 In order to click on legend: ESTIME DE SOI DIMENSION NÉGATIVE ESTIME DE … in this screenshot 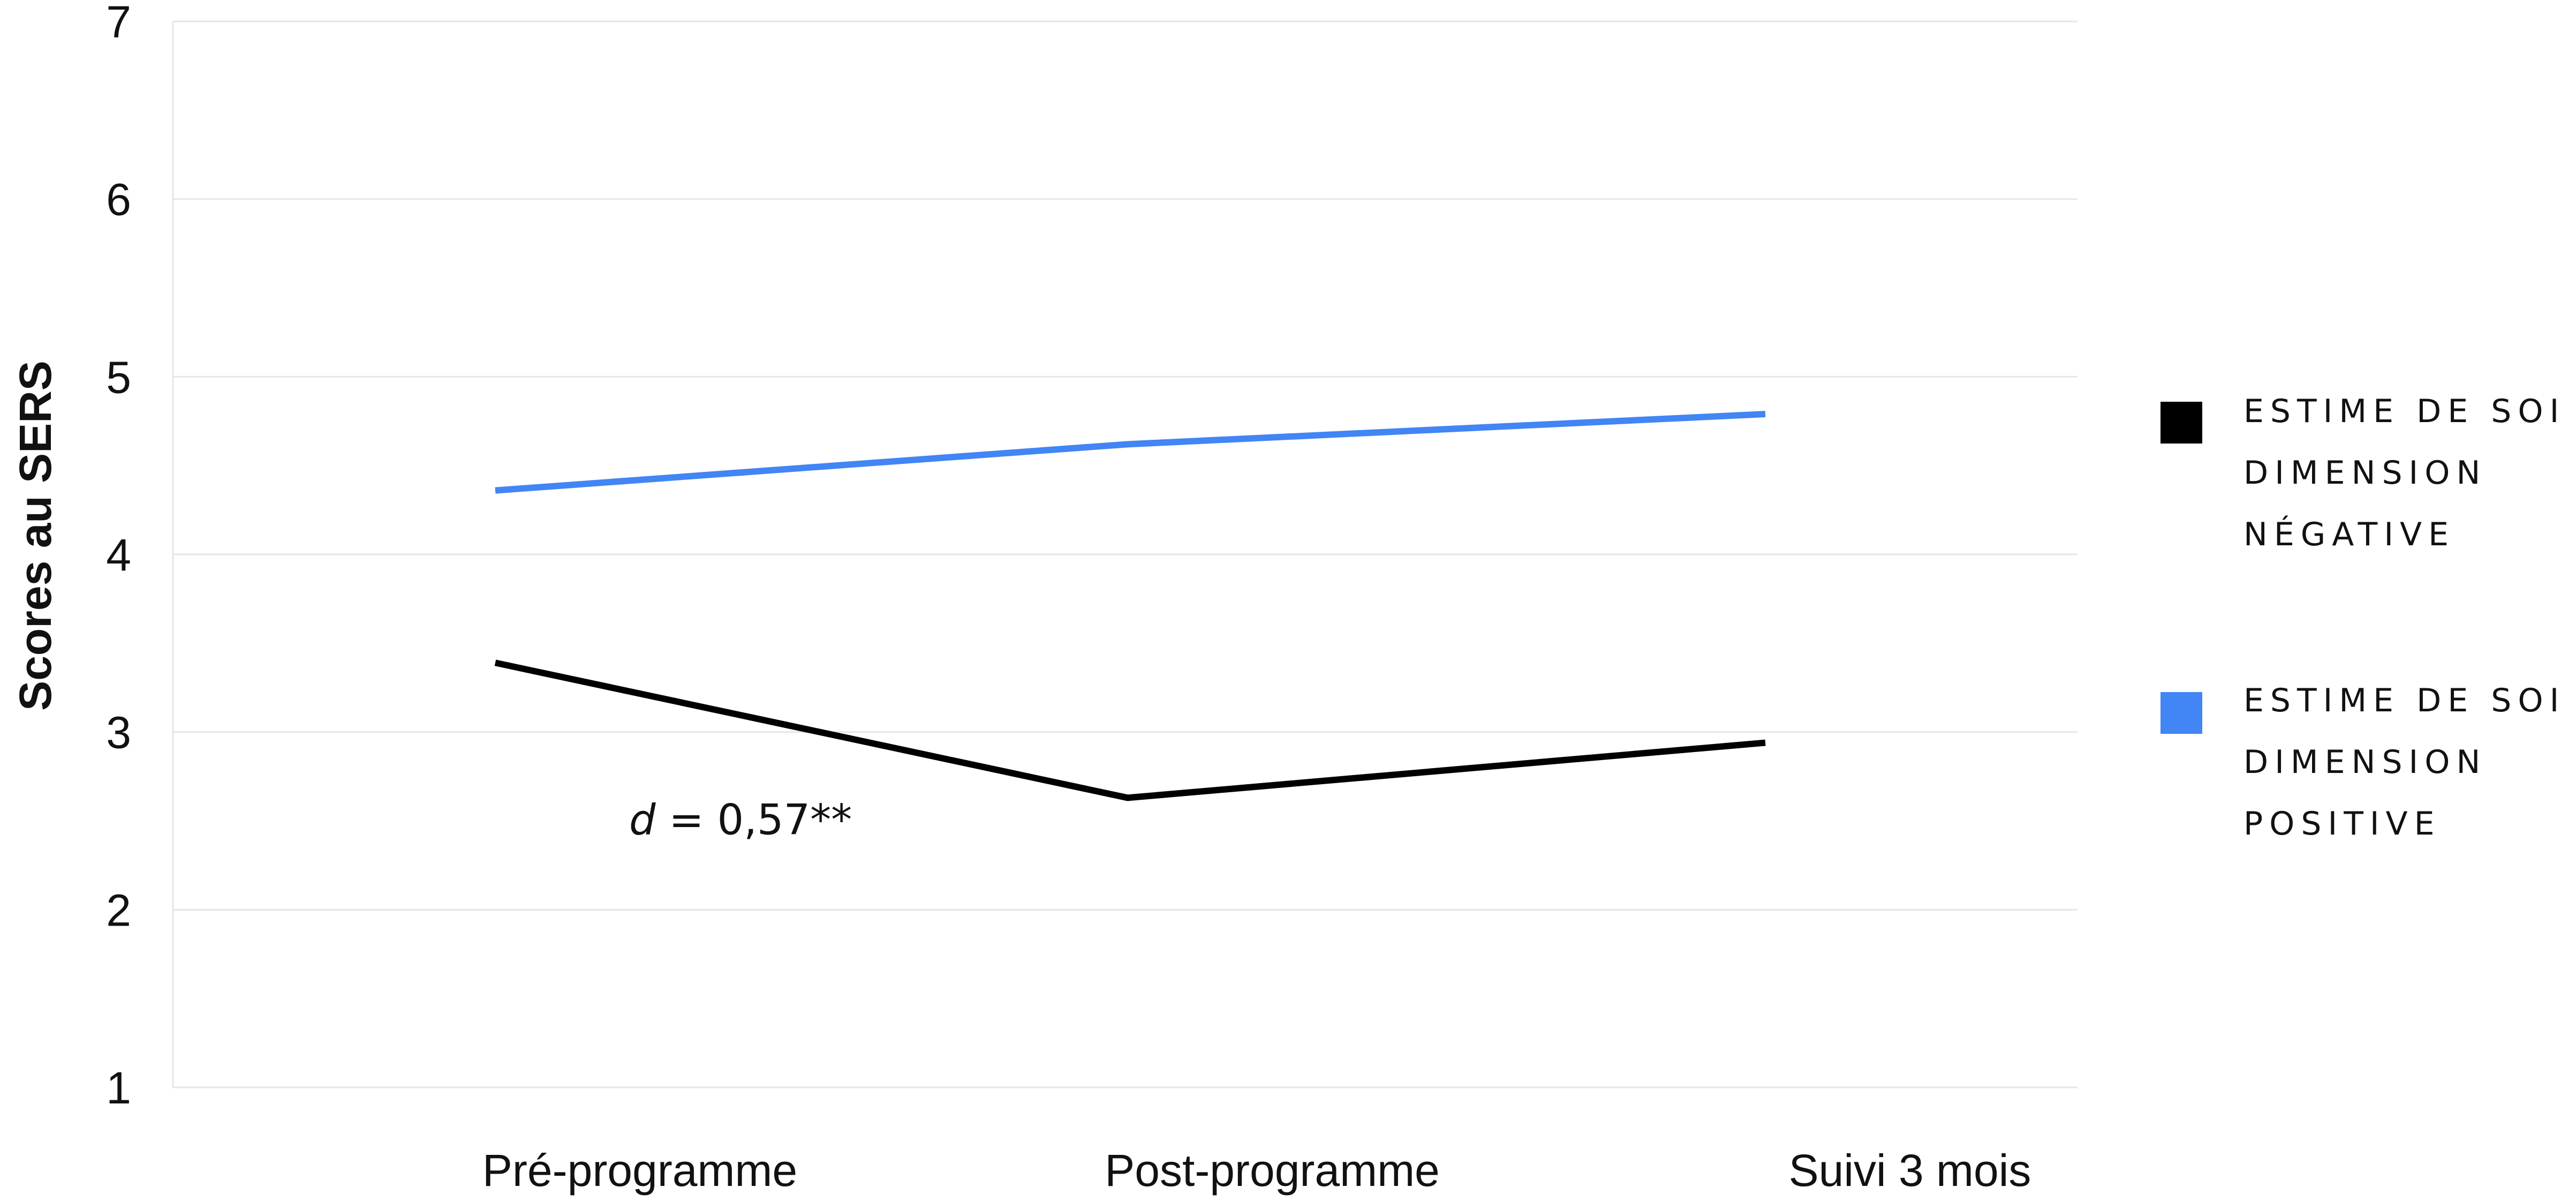, I will do `click(2362, 618)`.